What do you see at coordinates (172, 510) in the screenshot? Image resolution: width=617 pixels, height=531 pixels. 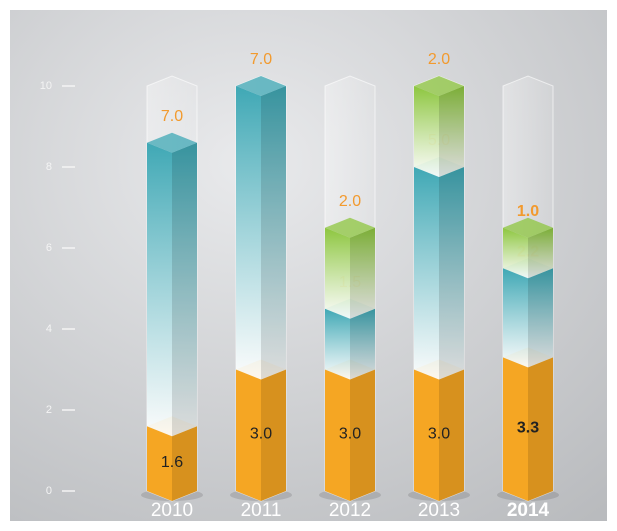 I see `x-tick-label: 2010` at bounding box center [172, 510].